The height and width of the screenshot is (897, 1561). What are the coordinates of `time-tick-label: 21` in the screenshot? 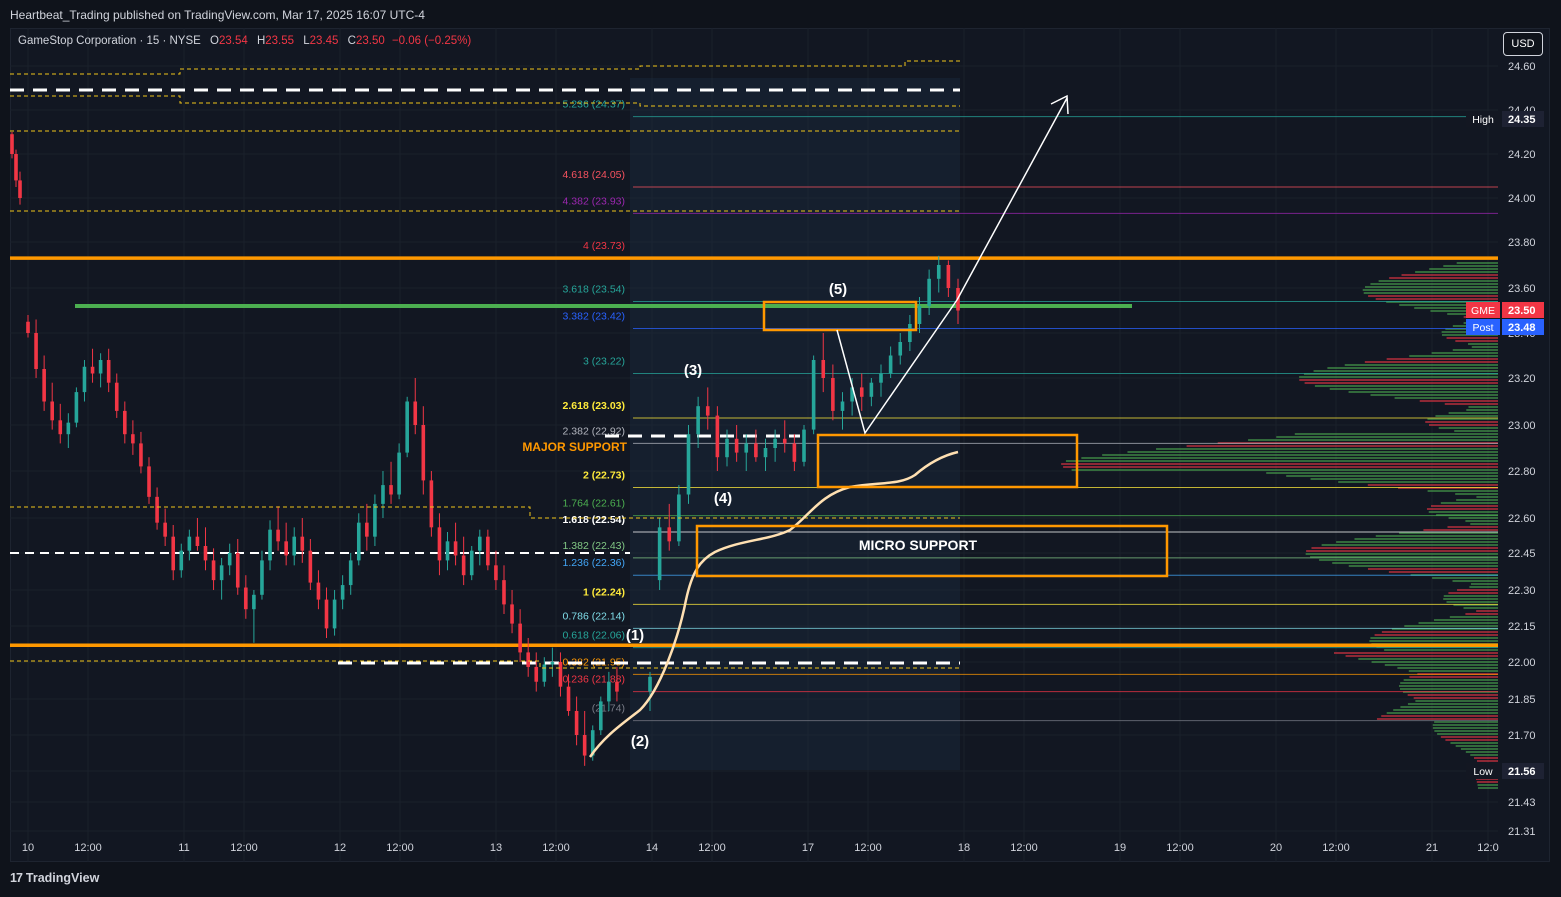 It's located at (1432, 848).